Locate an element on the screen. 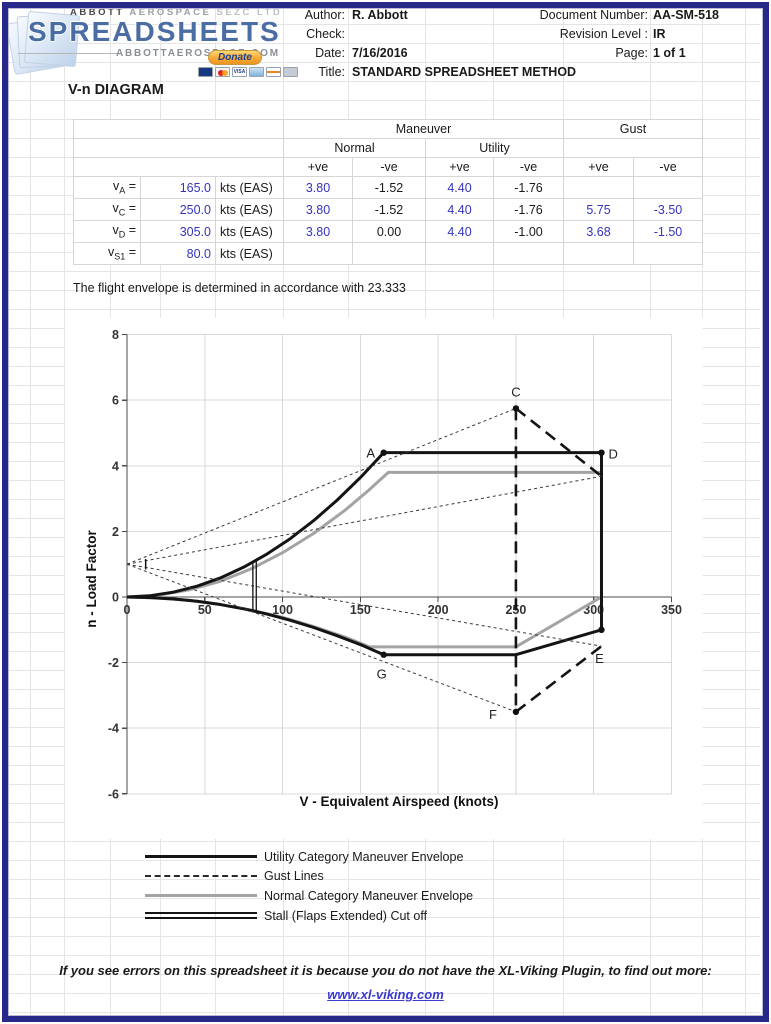 This screenshot has width=771, height=1024. title-label: Title: is located at coordinates (331, 72).